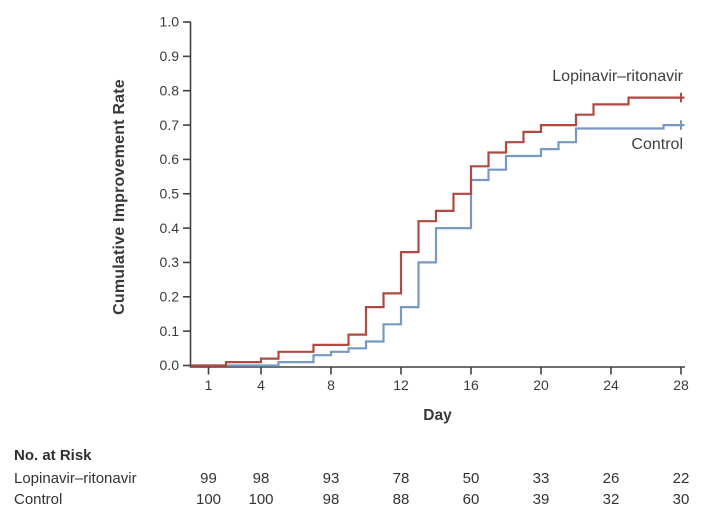 The image size is (712, 527). Describe the element at coordinates (38, 499) in the screenshot. I see `risk-row-label: Control` at that location.